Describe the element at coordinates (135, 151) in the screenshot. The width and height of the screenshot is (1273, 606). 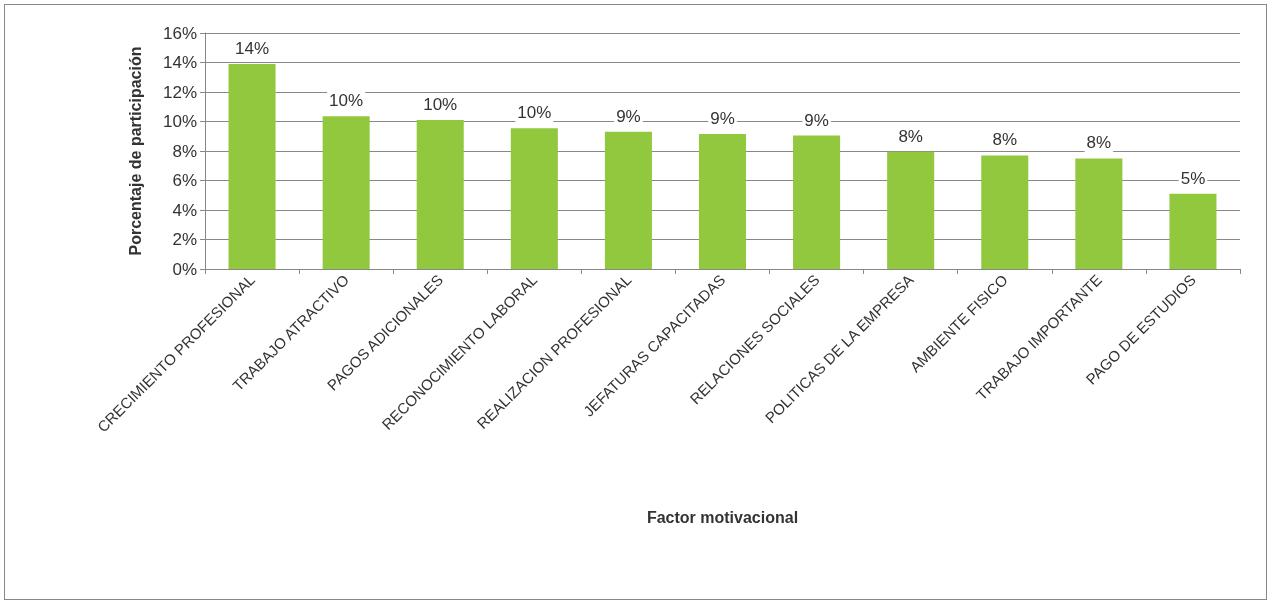
I see `y-axis-title: Porcentaje de participación` at that location.